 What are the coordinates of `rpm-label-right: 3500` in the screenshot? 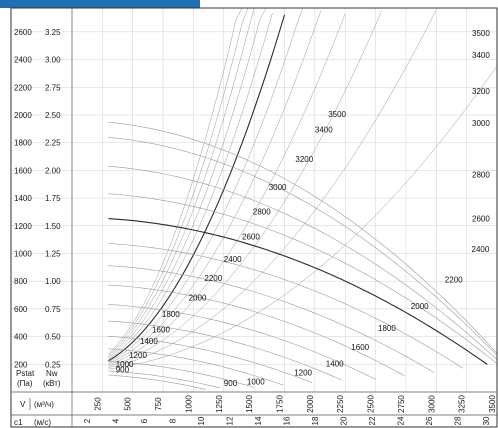 It's located at (481, 33).